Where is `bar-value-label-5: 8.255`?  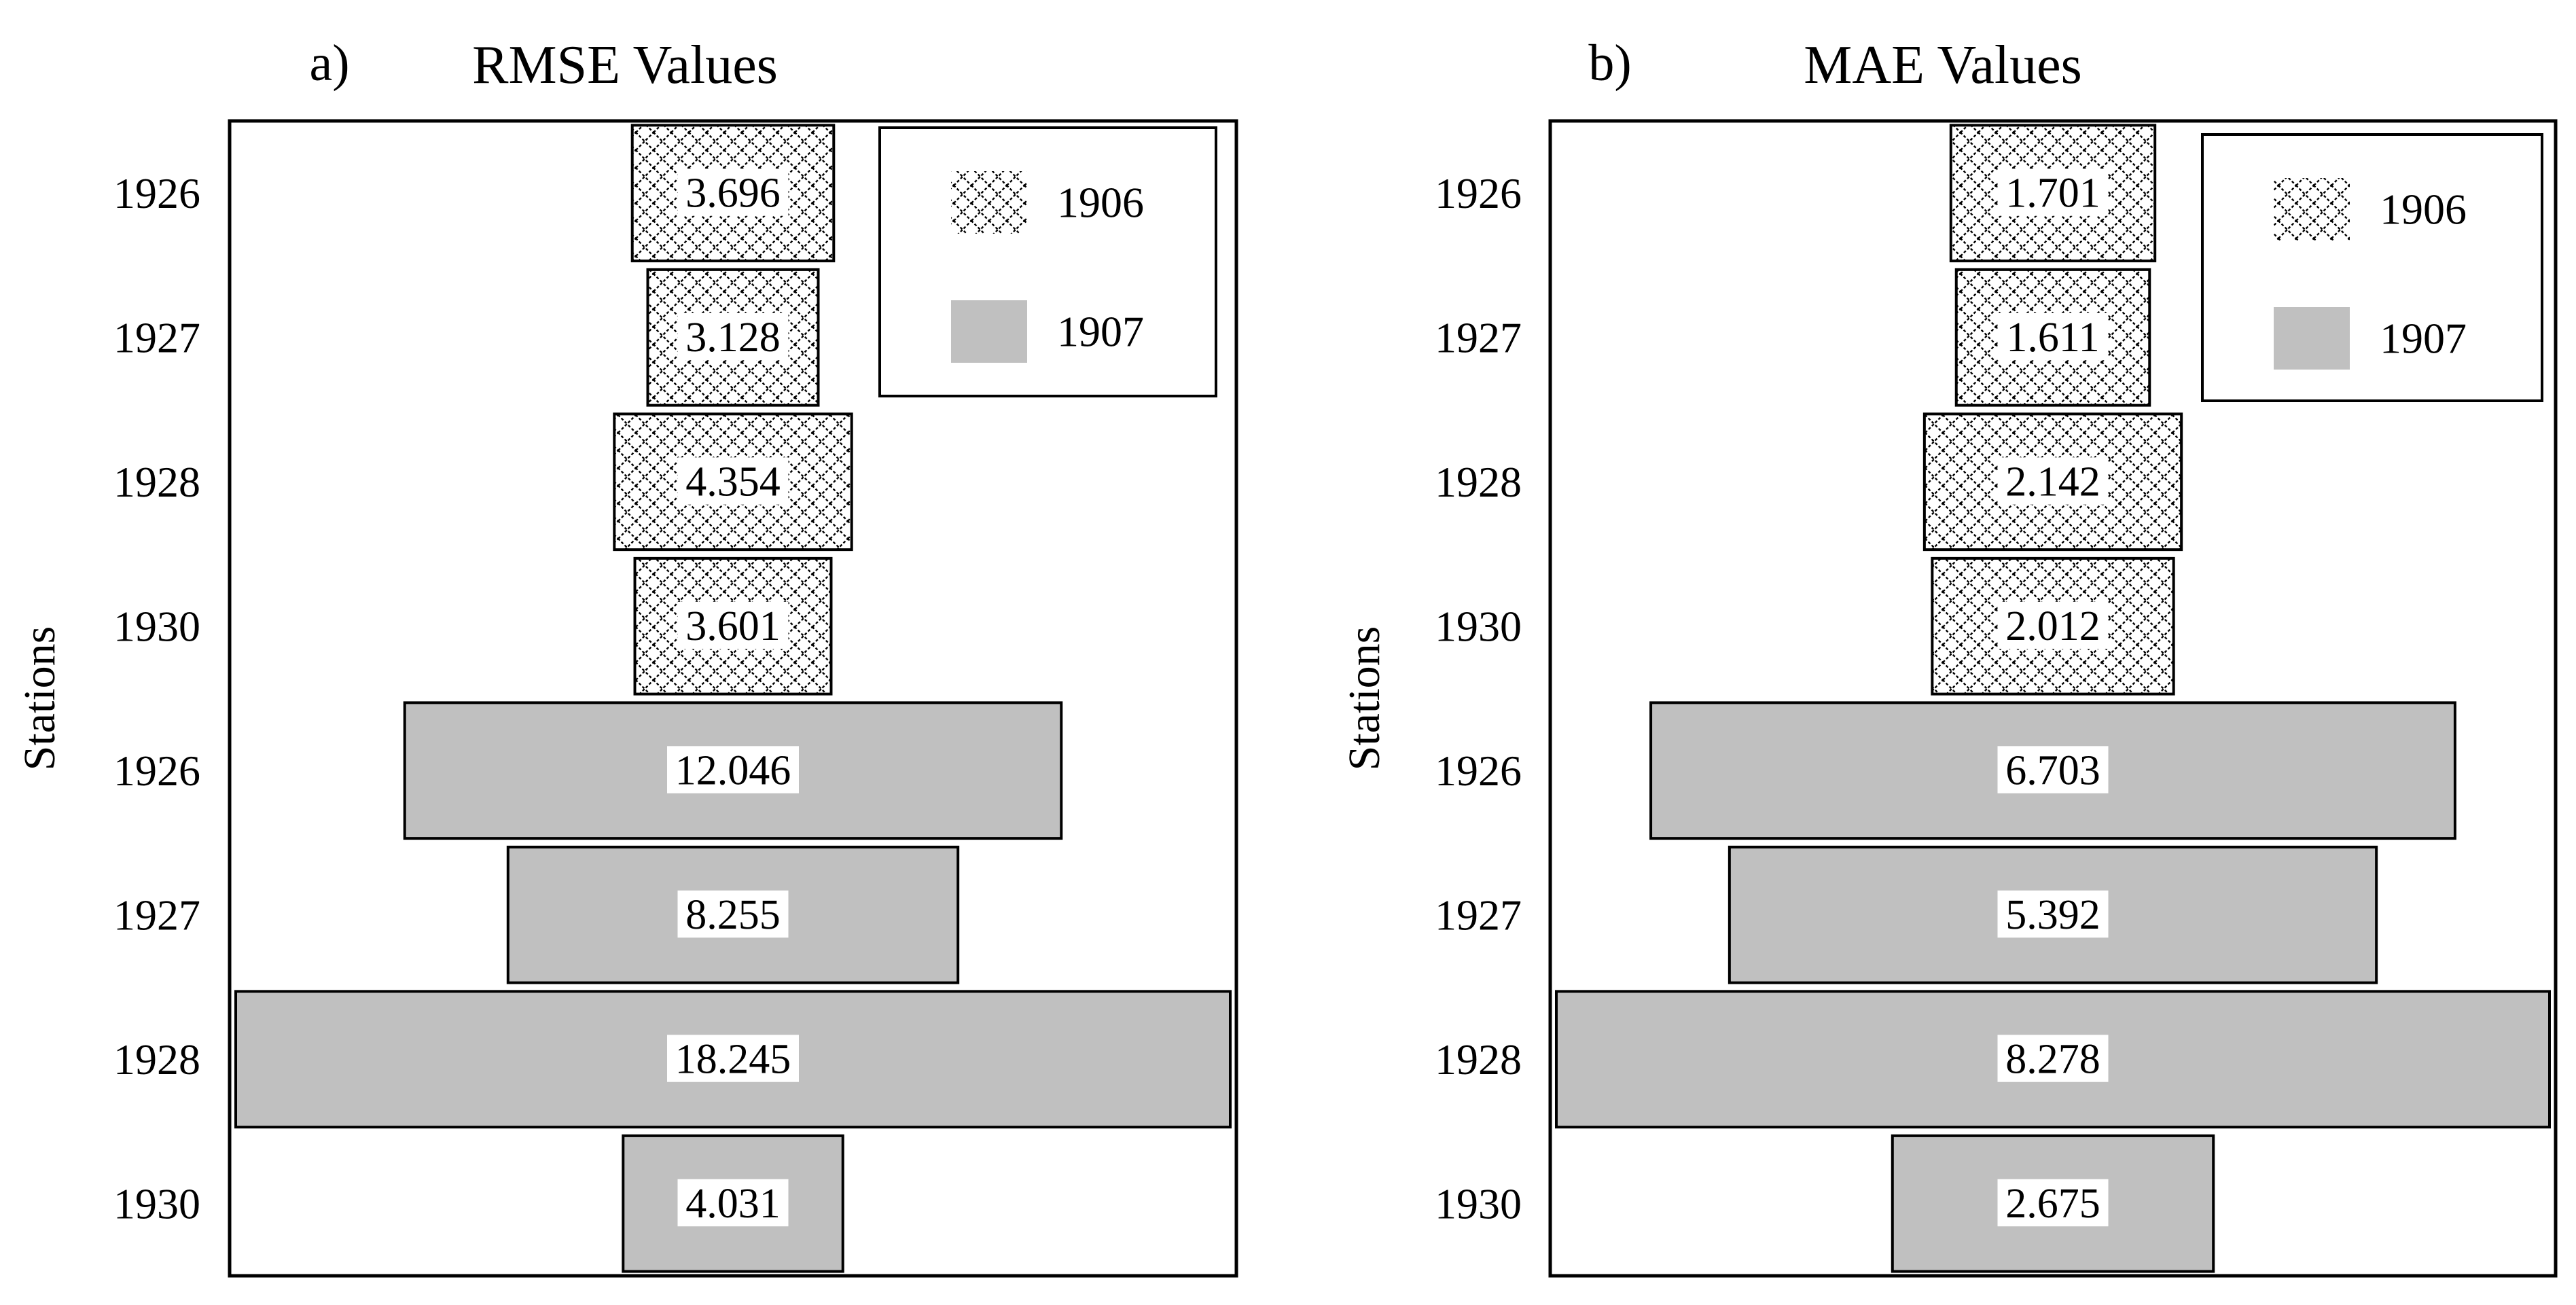 bar-value-label-5: 8.255 is located at coordinates (733, 915).